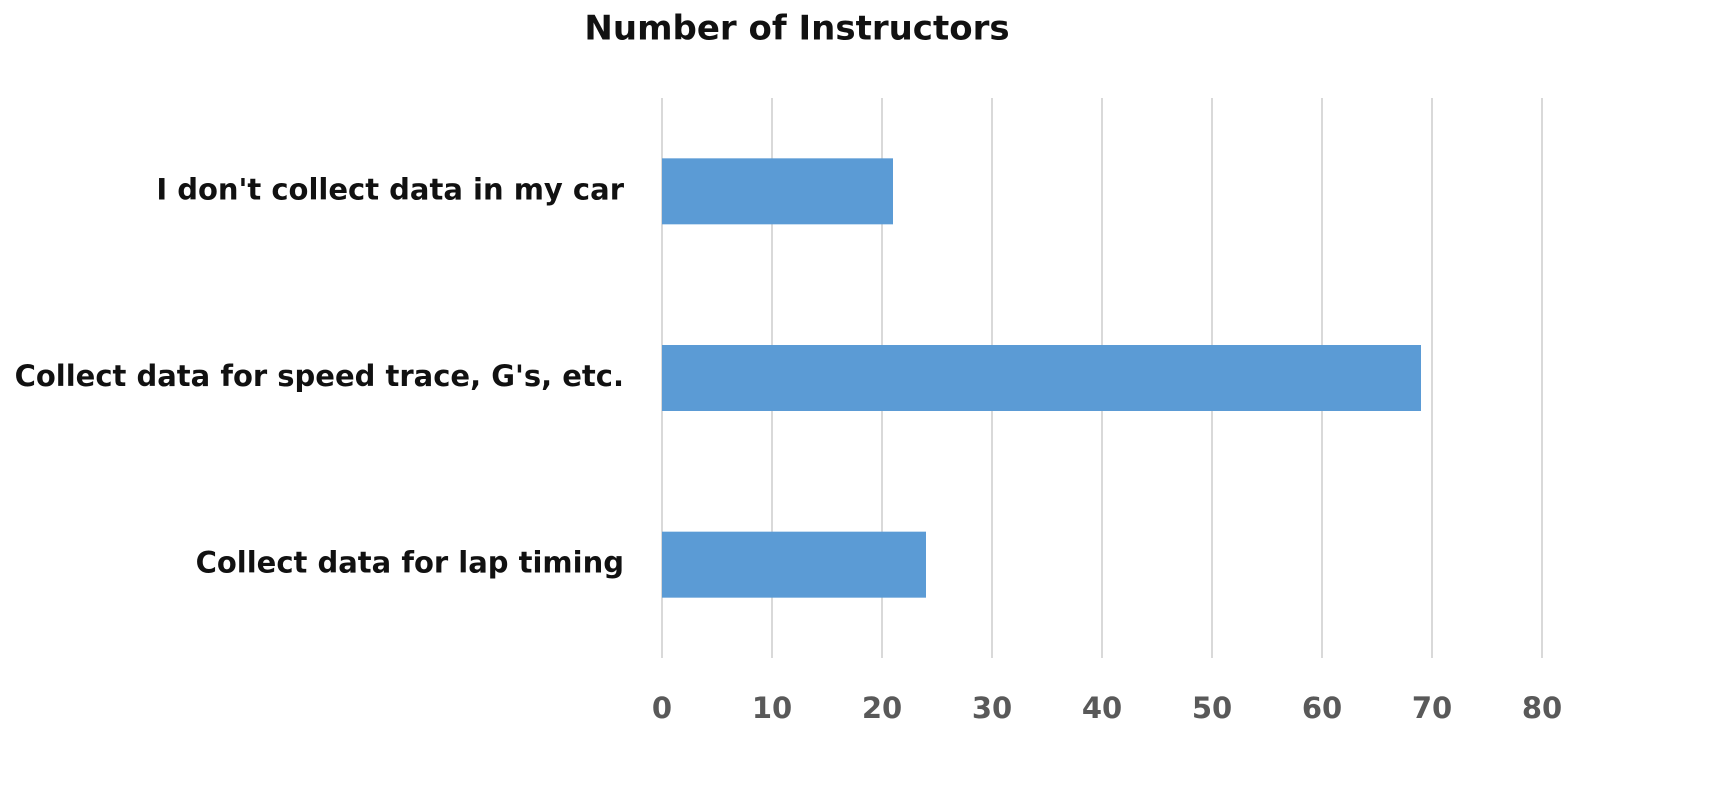 The width and height of the screenshot is (1730, 803). Describe the element at coordinates (319, 376) in the screenshot. I see `y-tick-label: Collect data for speed trace, G's, etc.` at that location.